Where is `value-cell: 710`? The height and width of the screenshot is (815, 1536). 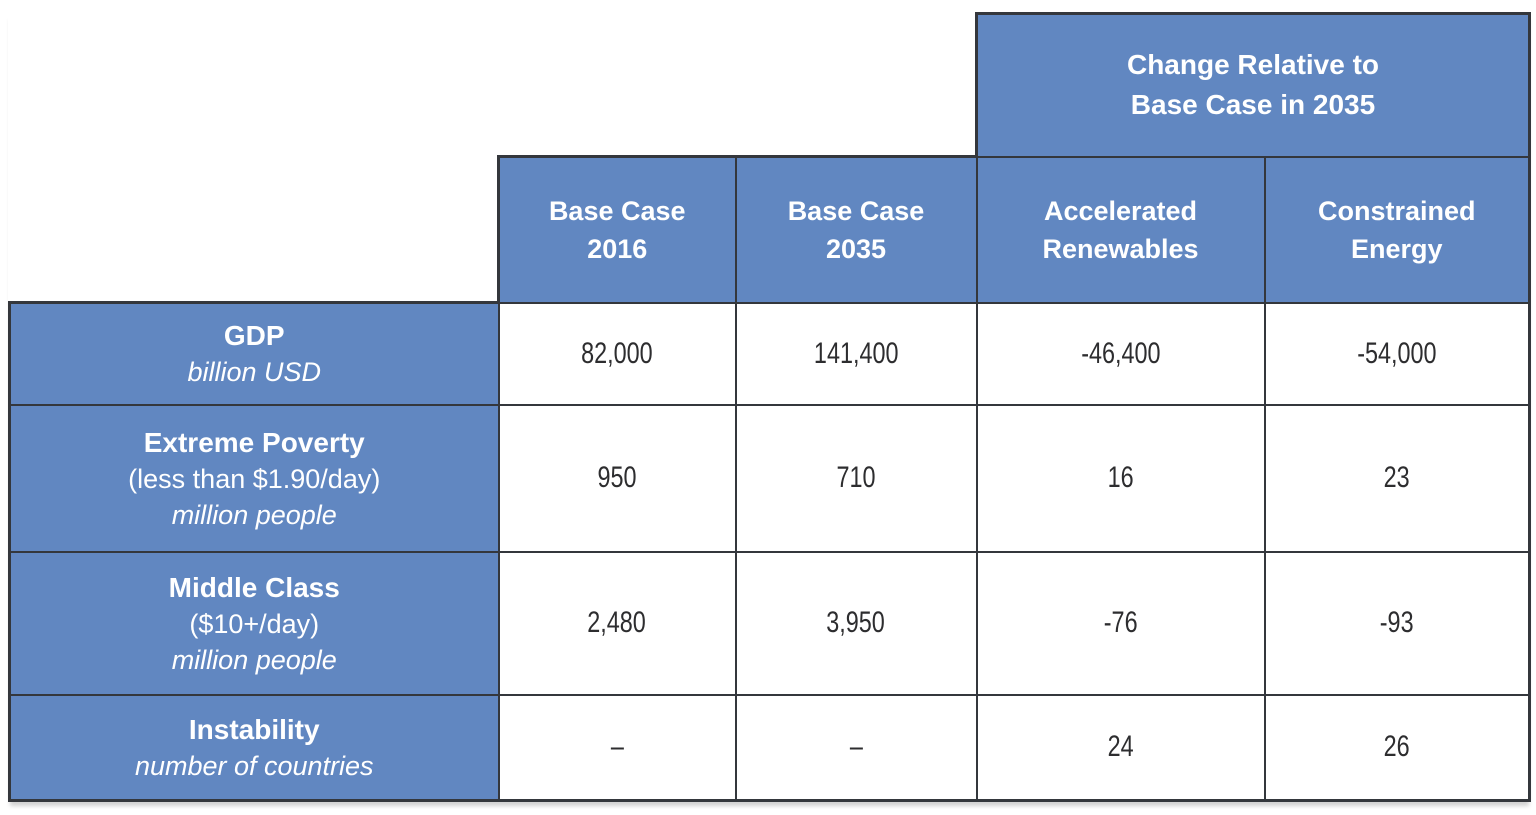 value-cell: 710 is located at coordinates (856, 478).